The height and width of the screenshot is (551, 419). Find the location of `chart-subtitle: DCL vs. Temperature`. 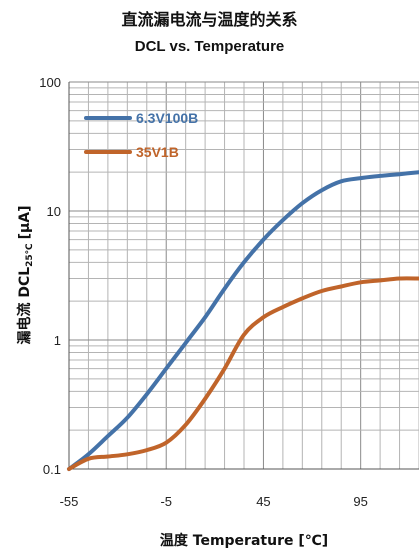

chart-subtitle: DCL vs. Temperature is located at coordinates (209, 46).